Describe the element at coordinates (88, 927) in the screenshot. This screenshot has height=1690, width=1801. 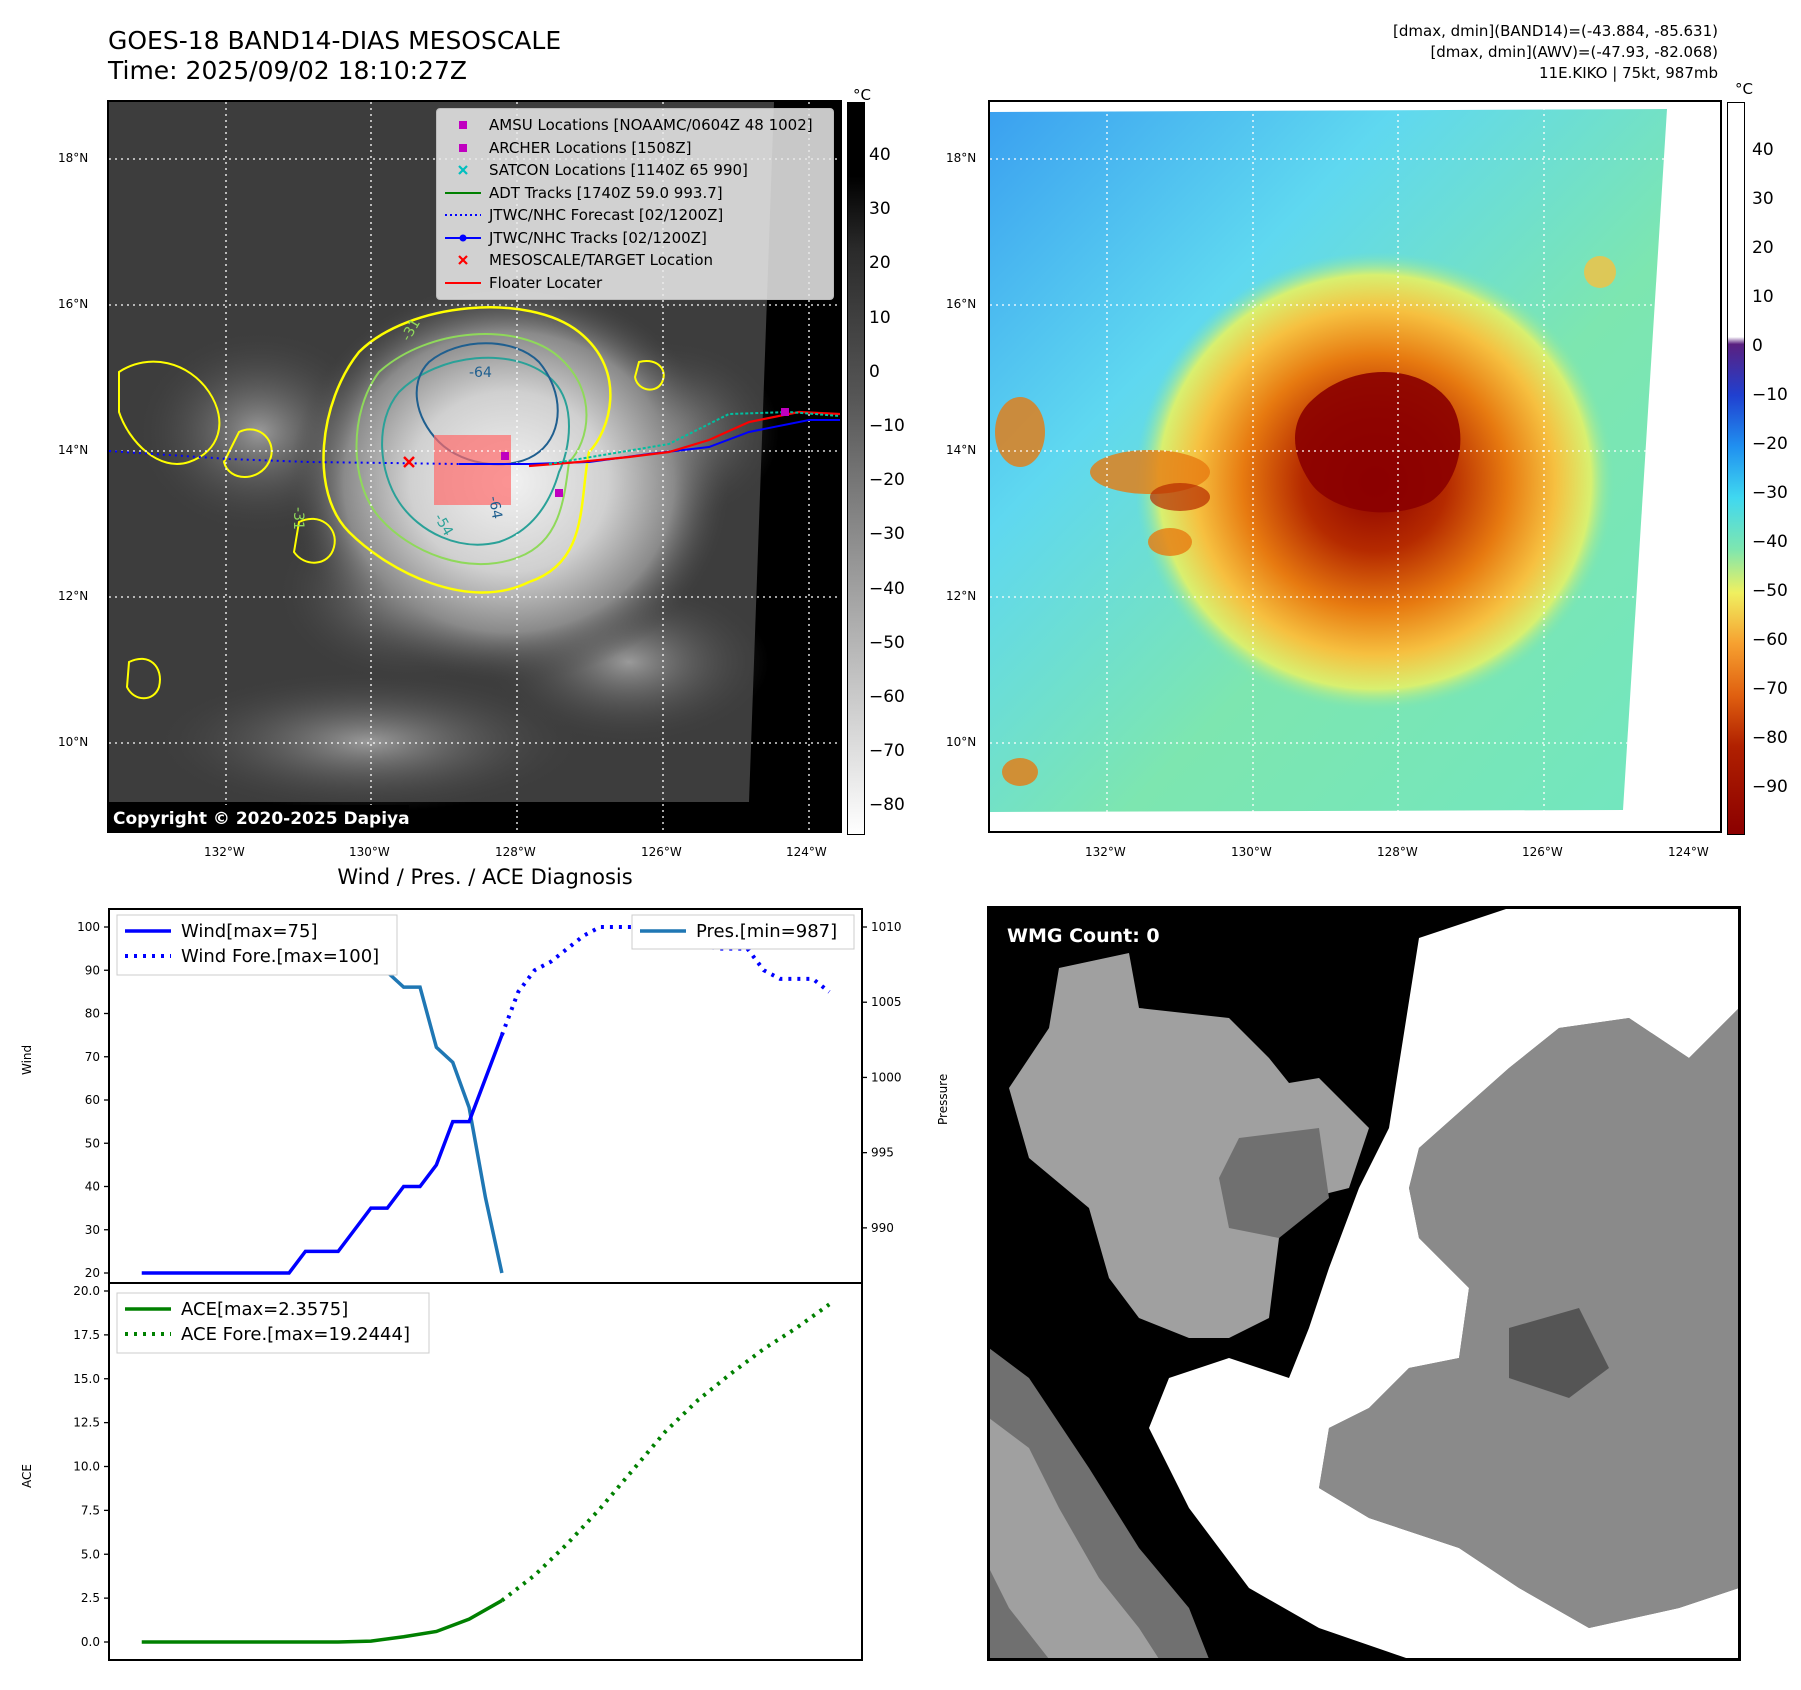
I see `wind-tick-label: 100` at that location.